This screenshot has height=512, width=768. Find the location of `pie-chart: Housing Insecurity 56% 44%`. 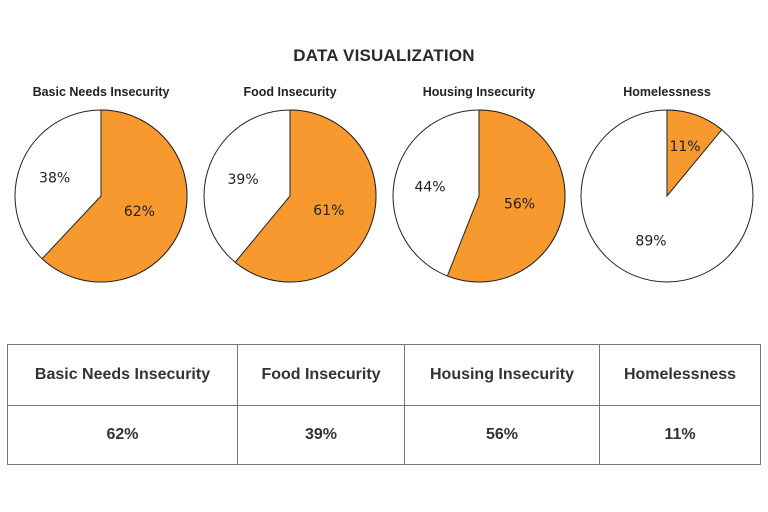

pie-chart: Housing Insecurity 56% 44% is located at coordinates (479, 184).